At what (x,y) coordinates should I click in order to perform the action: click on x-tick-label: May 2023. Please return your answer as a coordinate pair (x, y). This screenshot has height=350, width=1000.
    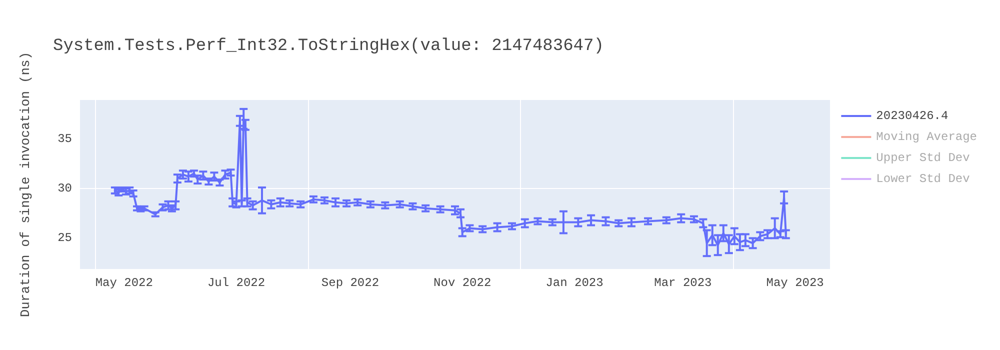
    Looking at the image, I should click on (795, 283).